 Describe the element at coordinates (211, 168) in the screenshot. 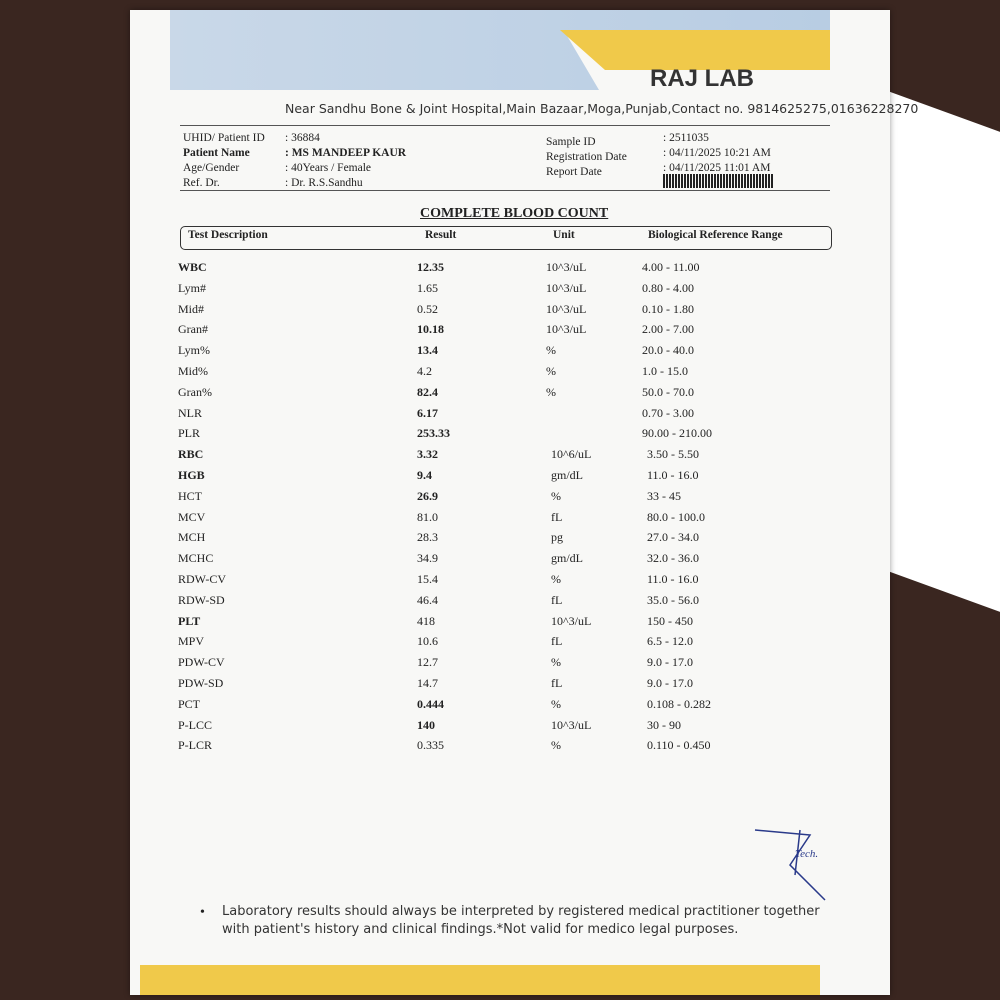

I see `patient-label: Age/Gender` at that location.